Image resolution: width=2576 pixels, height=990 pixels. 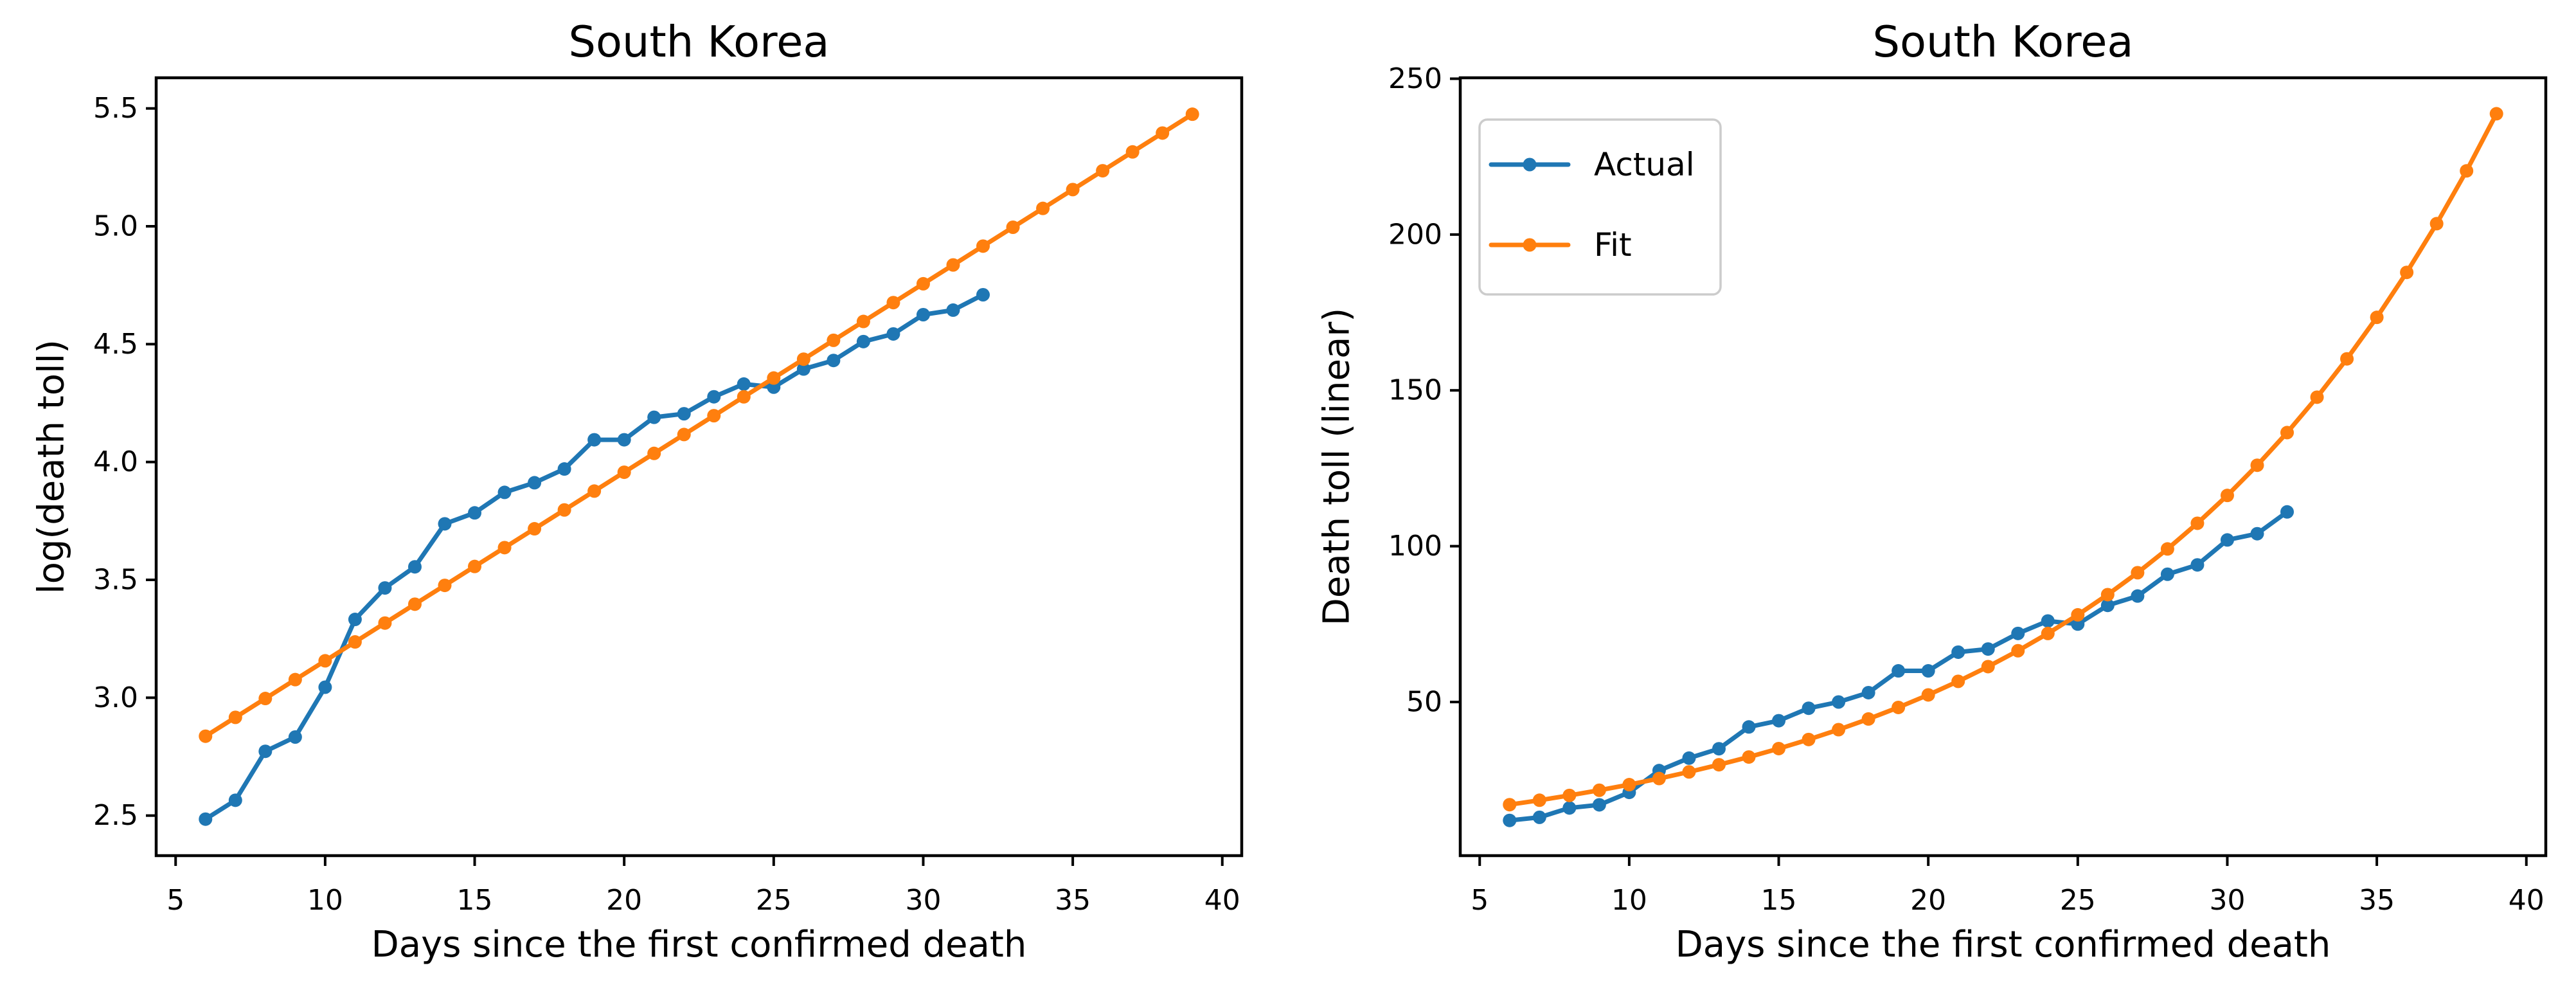 I want to click on x-tick-label: 25, so click(x=774, y=901).